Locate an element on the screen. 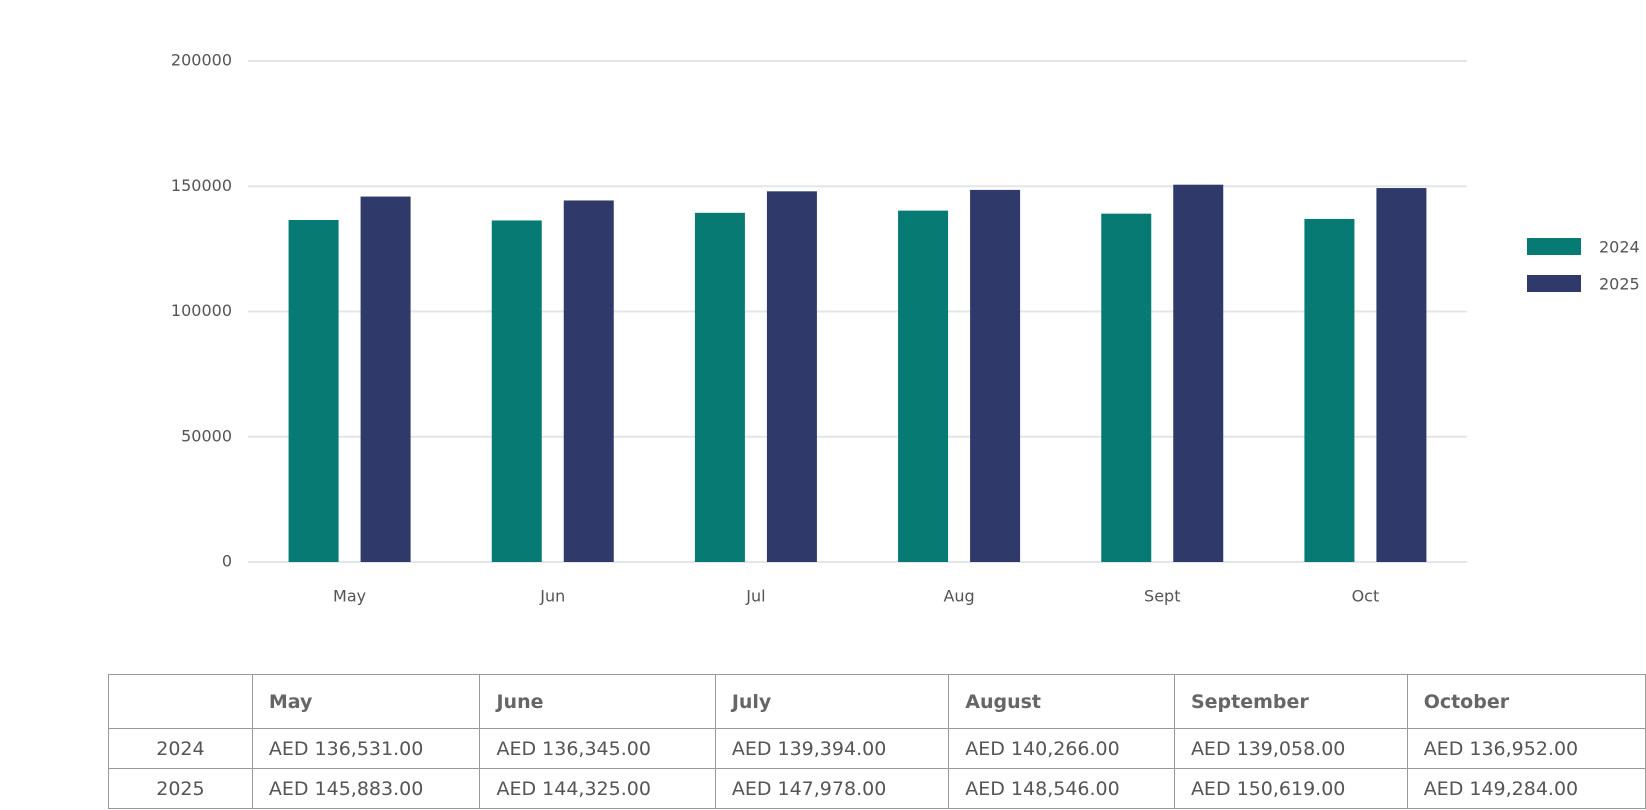  y-tick-label: 0 is located at coordinates (227, 561).